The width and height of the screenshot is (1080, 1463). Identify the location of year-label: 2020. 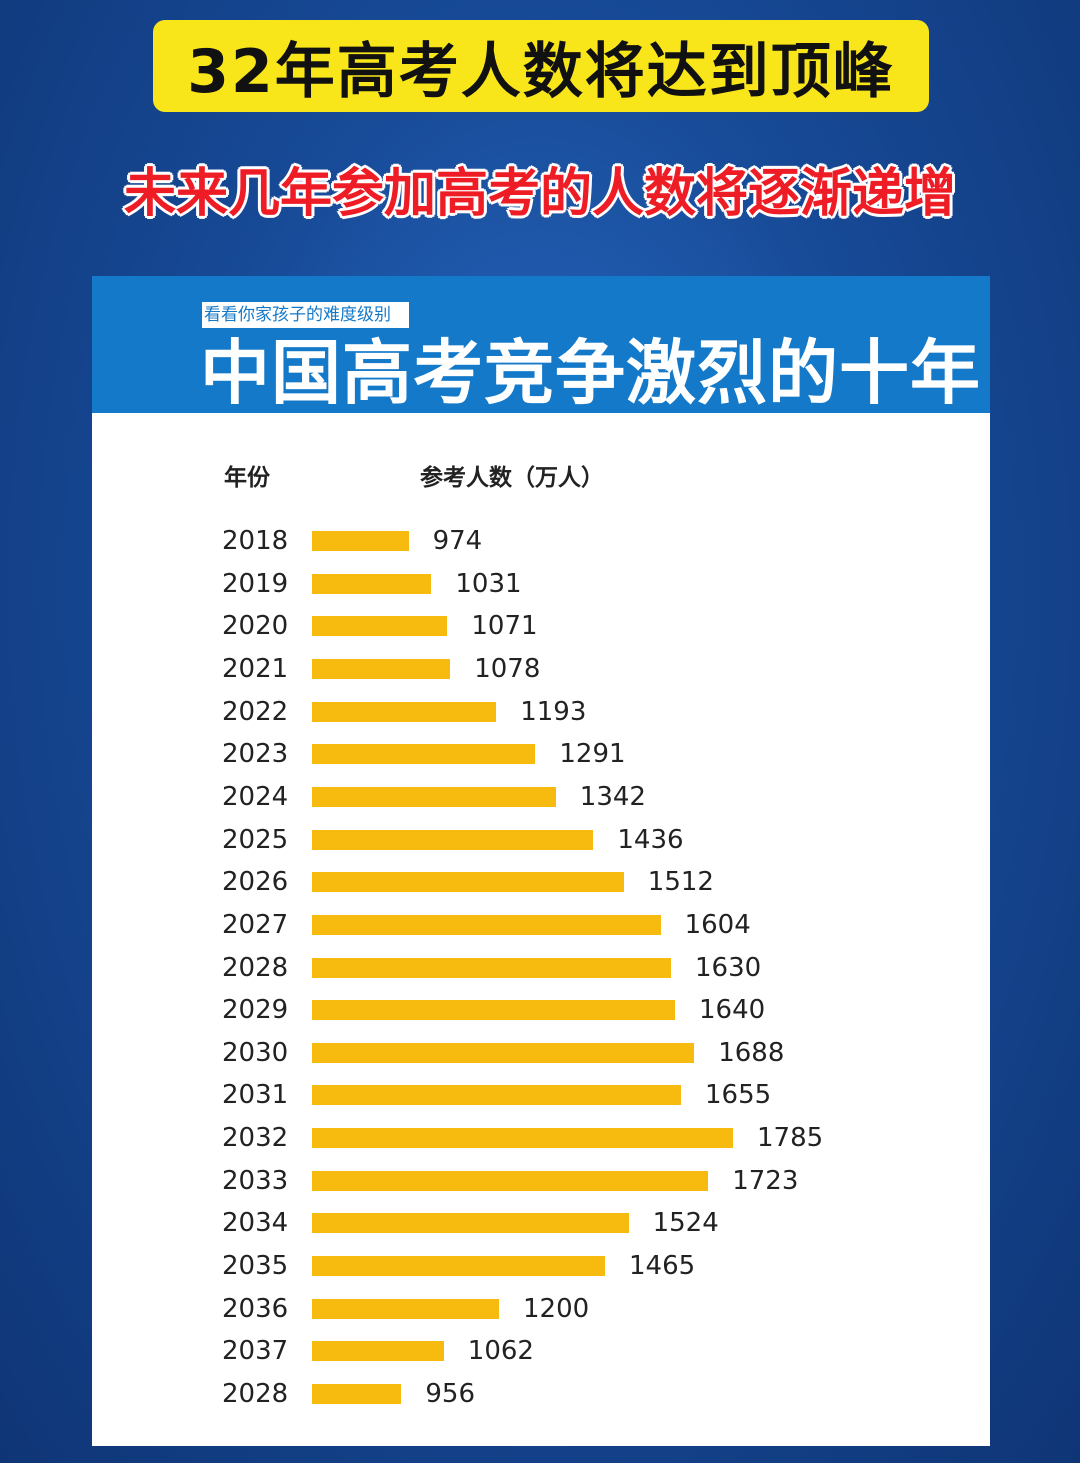
(255, 626).